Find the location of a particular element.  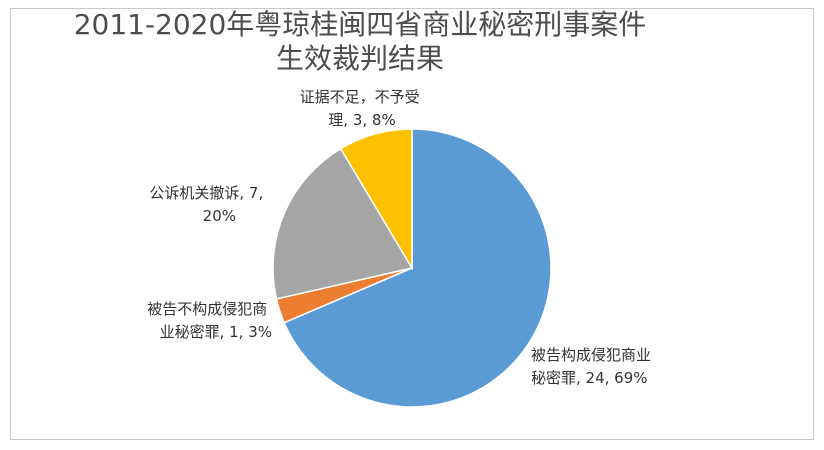

chart-title: 2011-2020年粤琼桂闽四省商业秘密刑事案件 生效裁判结果 is located at coordinates (360, 42).